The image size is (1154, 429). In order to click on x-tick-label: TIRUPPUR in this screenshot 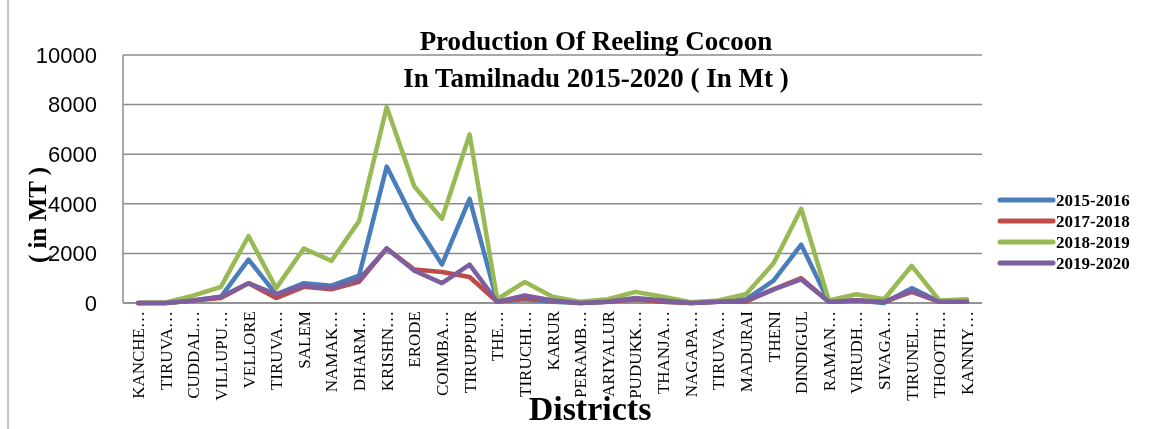, I will do `click(470, 352)`.